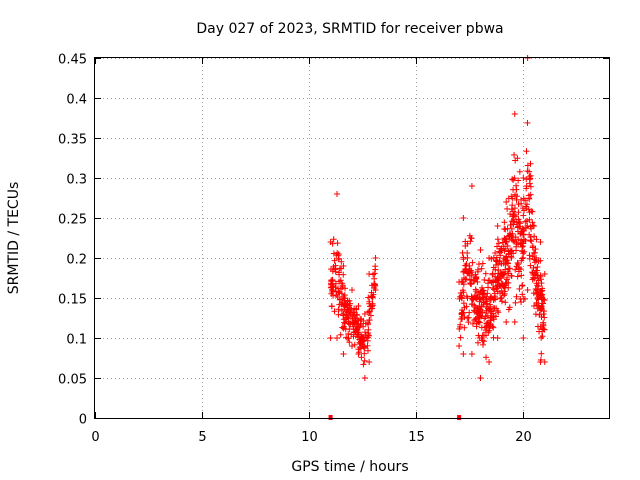 The image size is (640, 480). What do you see at coordinates (72, 220) in the screenshot?
I see `y-tick-label: 0.25` at bounding box center [72, 220].